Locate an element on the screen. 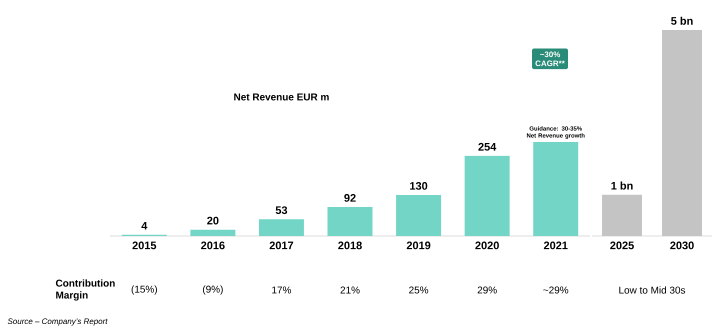 This screenshot has height=333, width=716. data-label: 4 is located at coordinates (144, 226).